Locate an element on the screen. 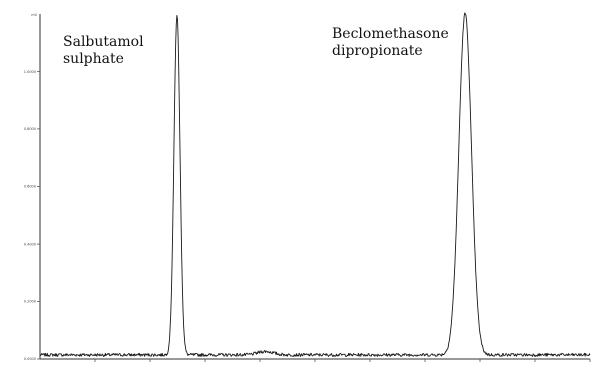  peak-label-line: sulphate is located at coordinates (93, 59).